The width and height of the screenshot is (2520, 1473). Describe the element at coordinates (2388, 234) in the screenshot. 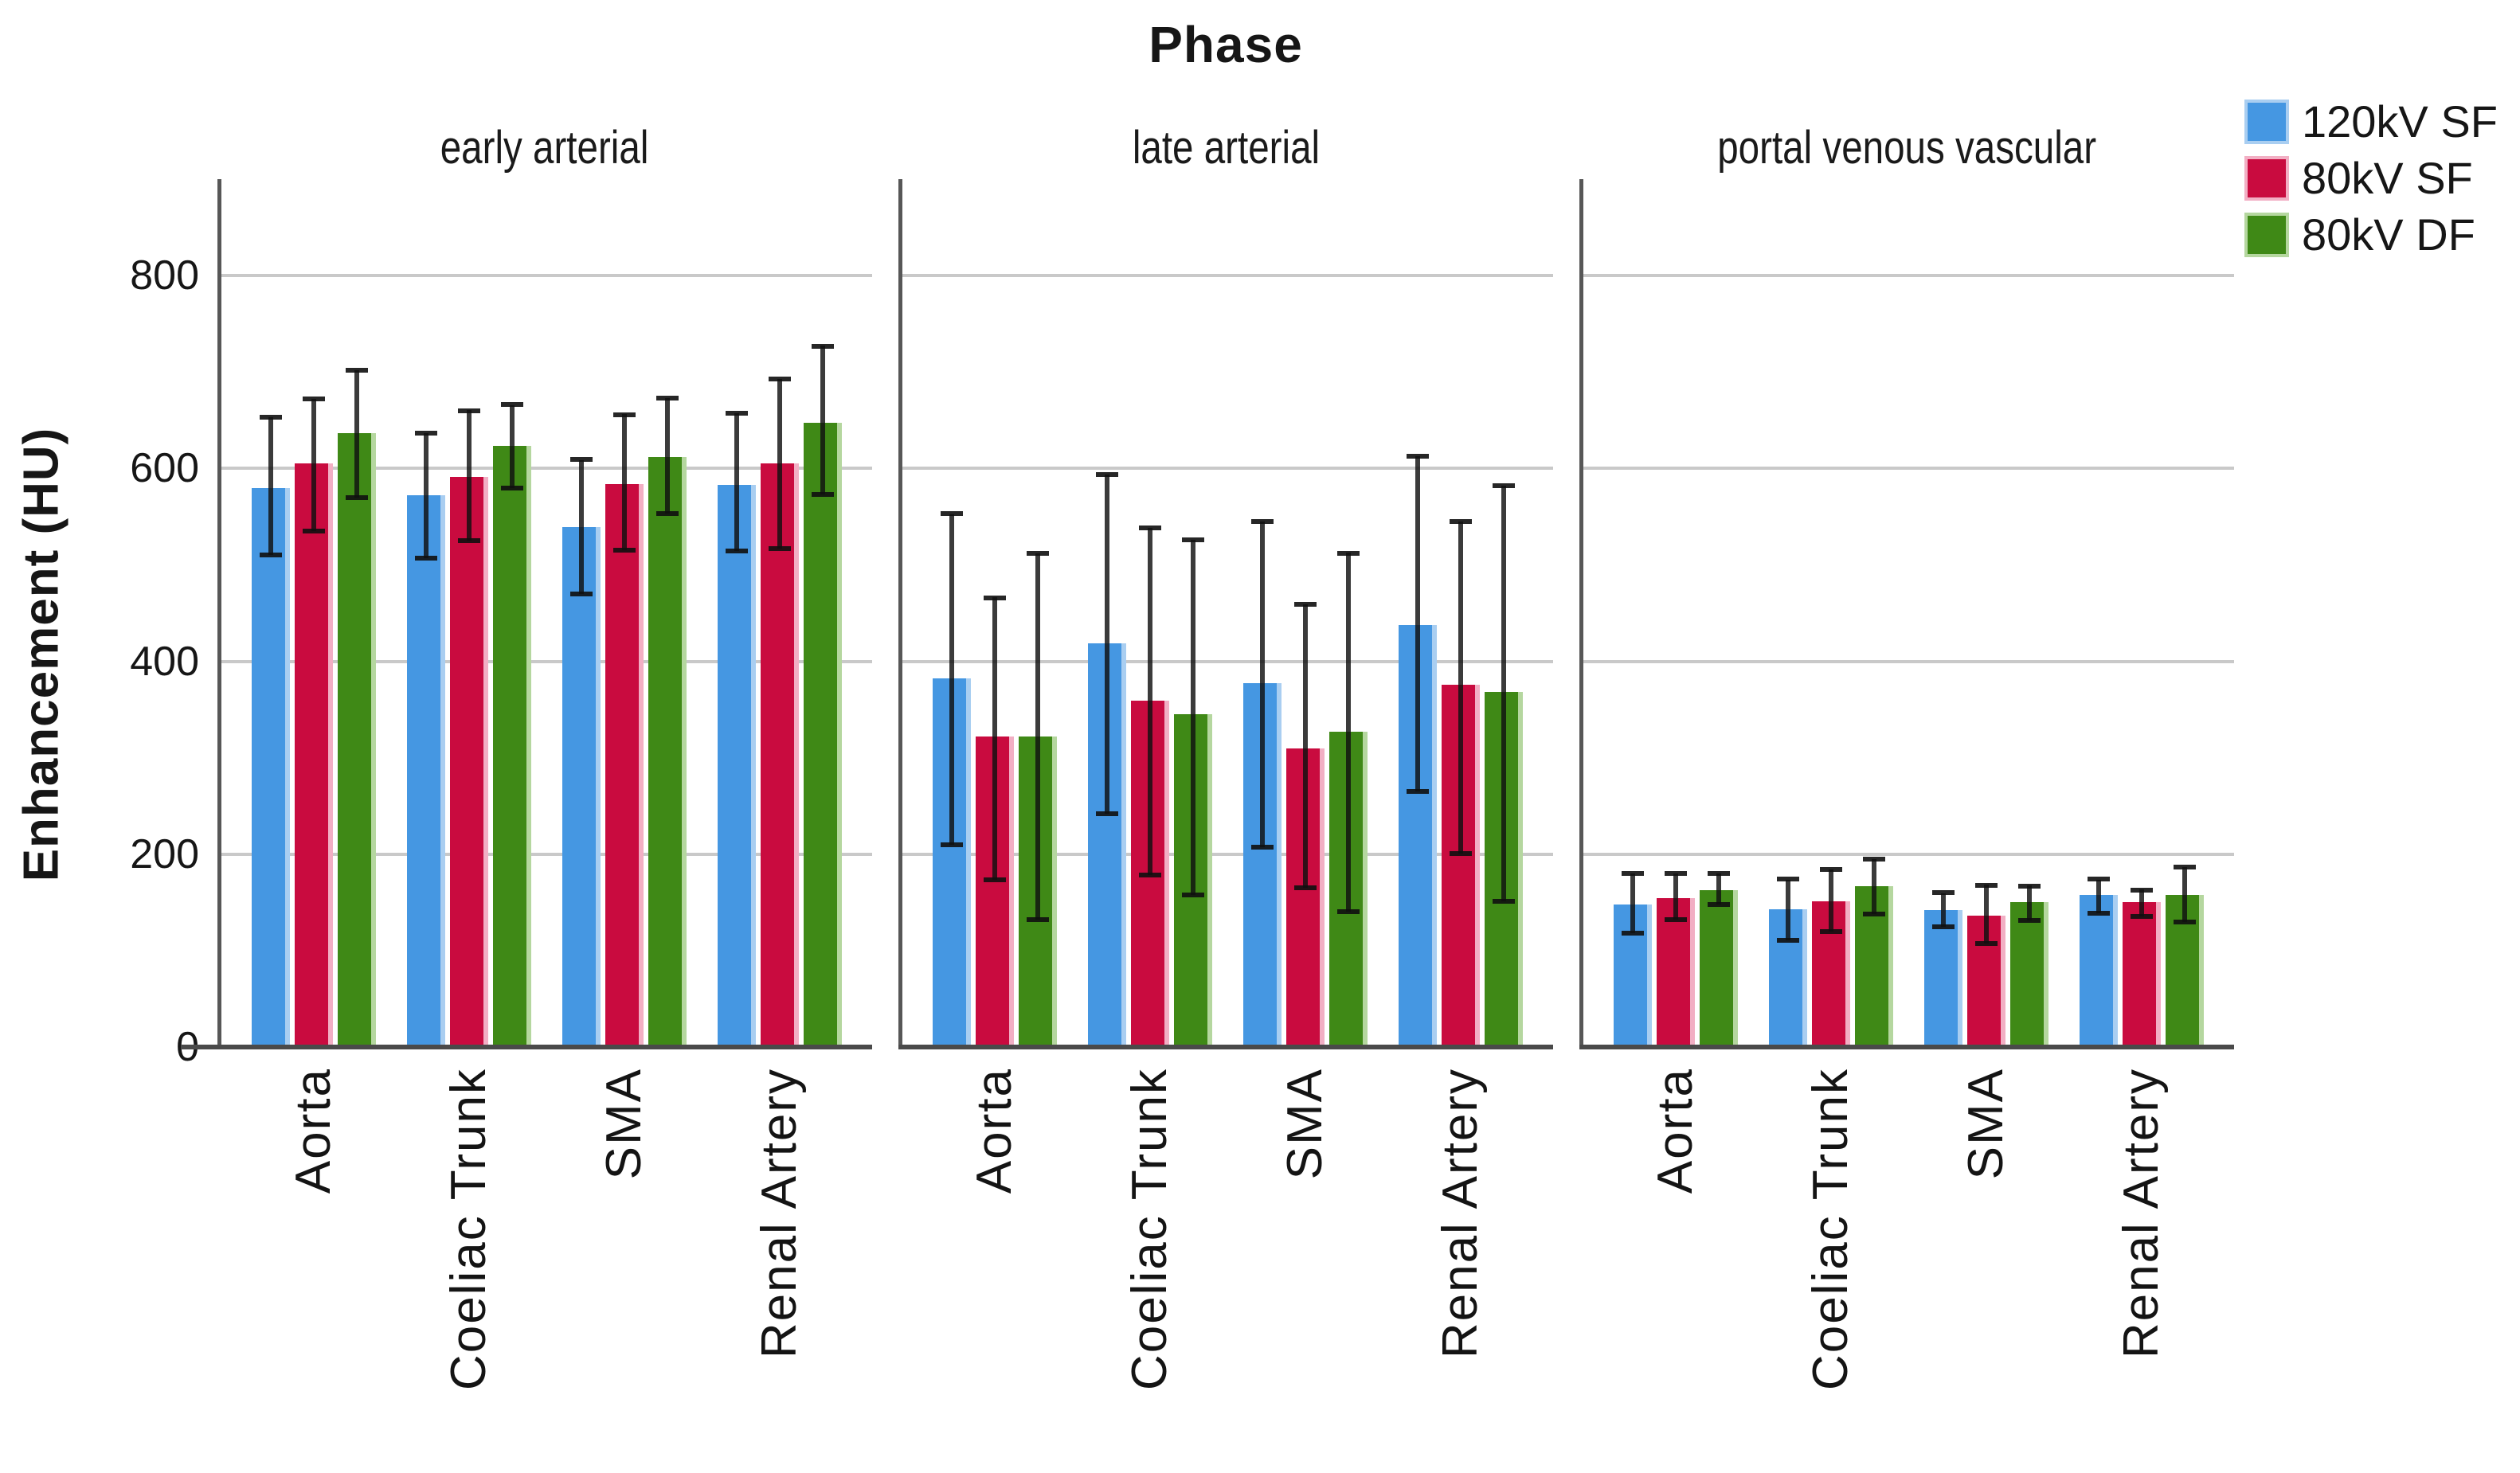

I see `legend-label: 80kV DF` at that location.